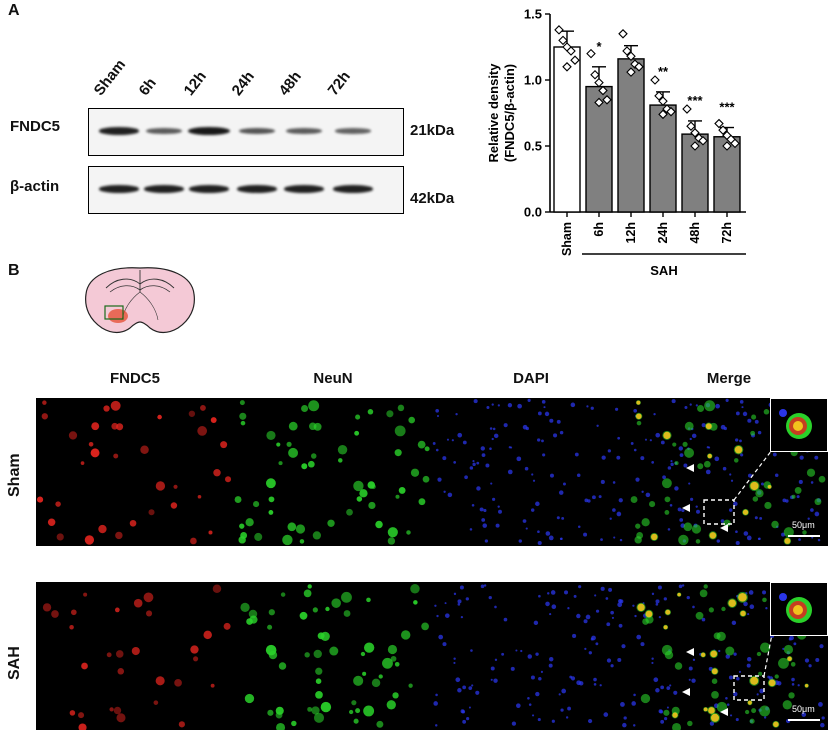 The image size is (829, 733). What do you see at coordinates (531, 656) in the screenshot?
I see `micrograph-dapi-sah` at bounding box center [531, 656].